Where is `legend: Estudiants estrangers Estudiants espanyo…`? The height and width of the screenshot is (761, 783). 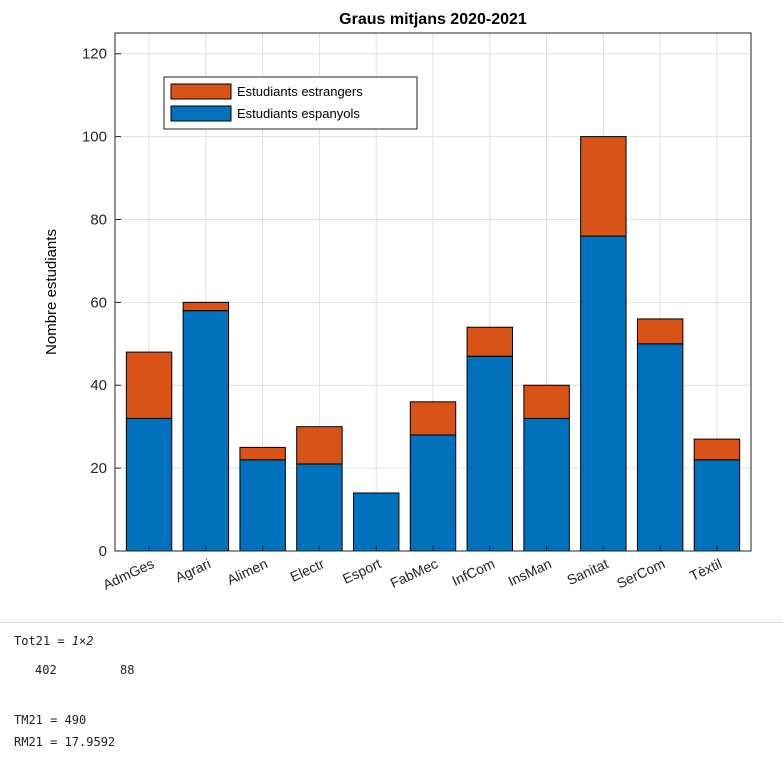 legend: Estudiants estrangers Estudiants espanyo… is located at coordinates (290, 103).